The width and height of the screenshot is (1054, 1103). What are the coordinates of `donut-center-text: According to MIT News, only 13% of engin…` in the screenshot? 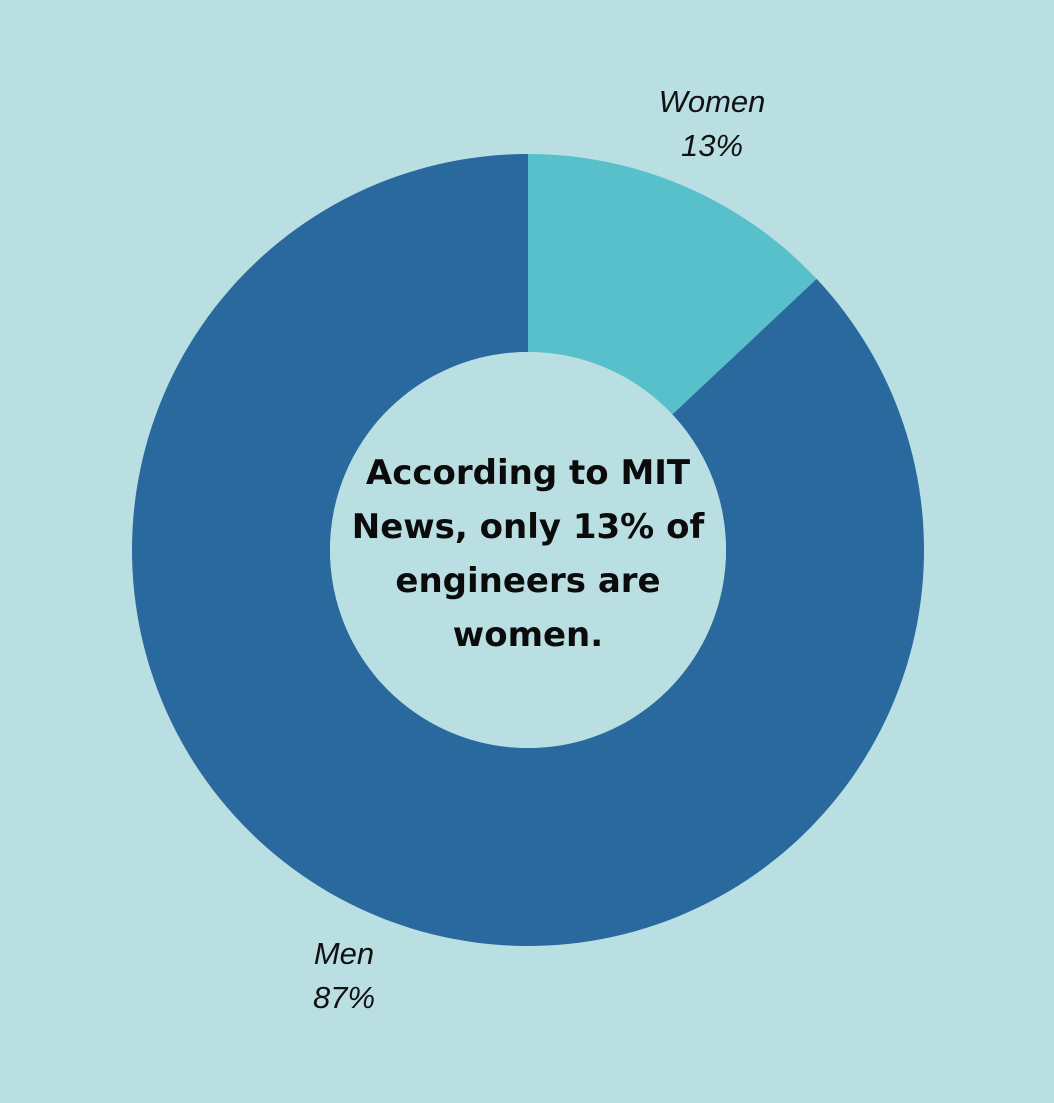 It's located at (528, 554).